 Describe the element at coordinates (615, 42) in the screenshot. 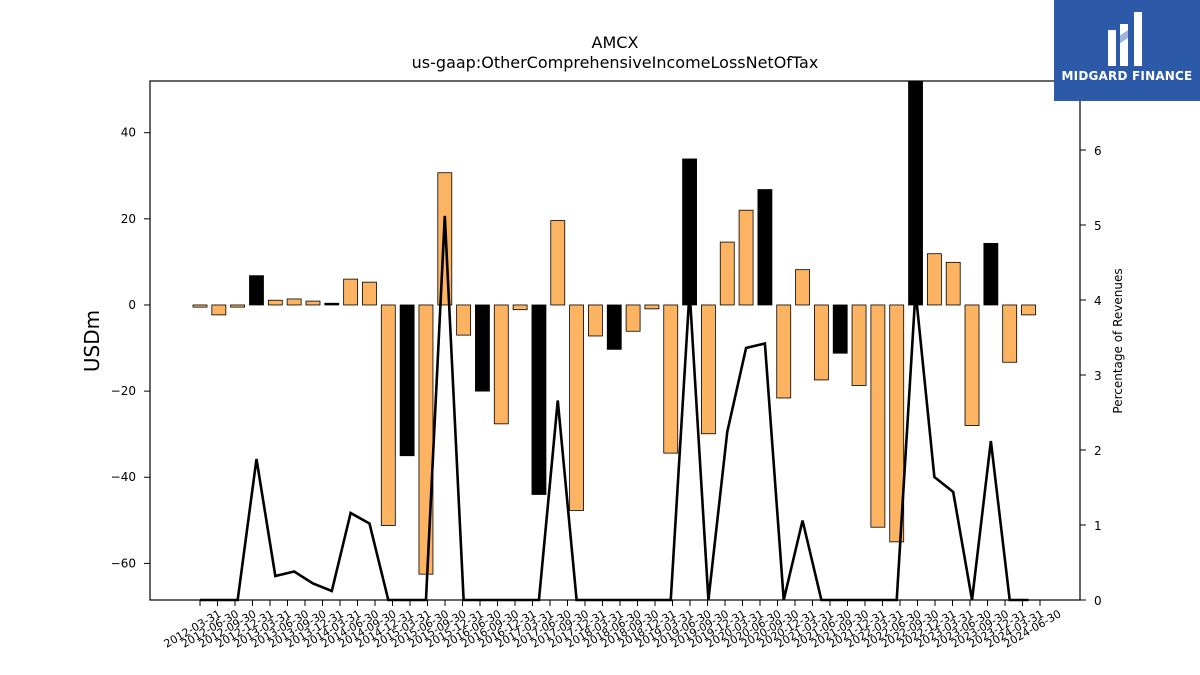

I see `chart-title: AMCX` at that location.